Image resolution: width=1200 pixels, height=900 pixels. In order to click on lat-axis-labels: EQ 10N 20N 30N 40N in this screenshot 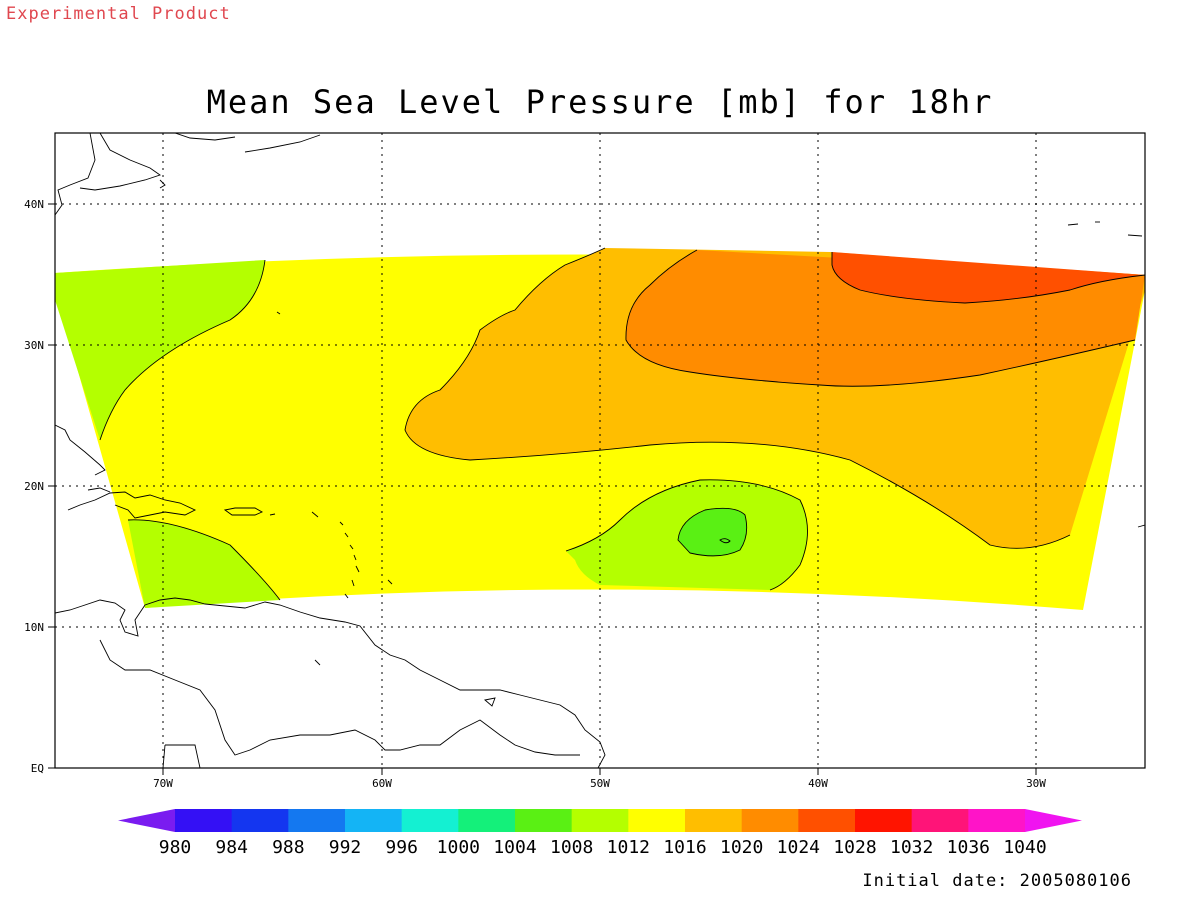, I will do `click(34, 486)`.